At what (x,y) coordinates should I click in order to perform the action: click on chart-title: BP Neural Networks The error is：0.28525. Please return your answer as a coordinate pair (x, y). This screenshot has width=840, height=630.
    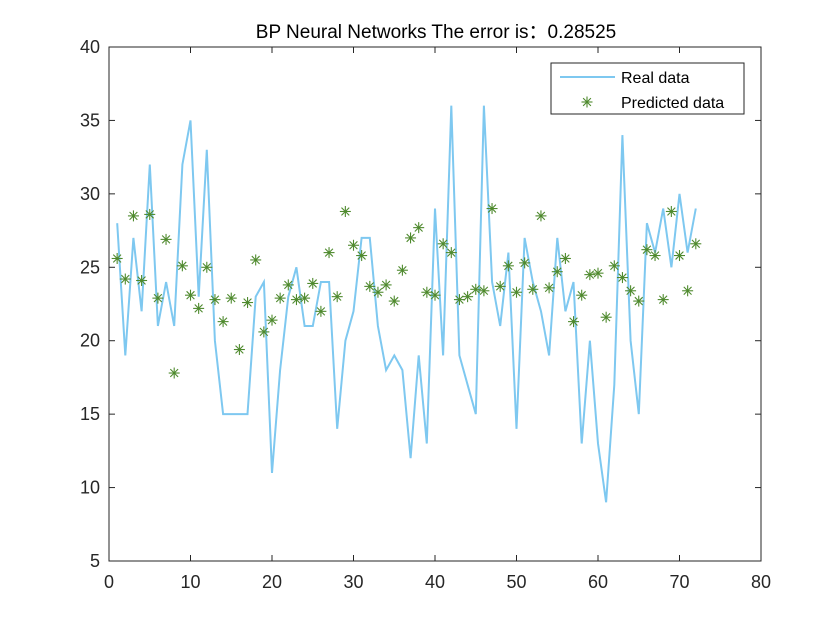
    Looking at the image, I should click on (436, 32).